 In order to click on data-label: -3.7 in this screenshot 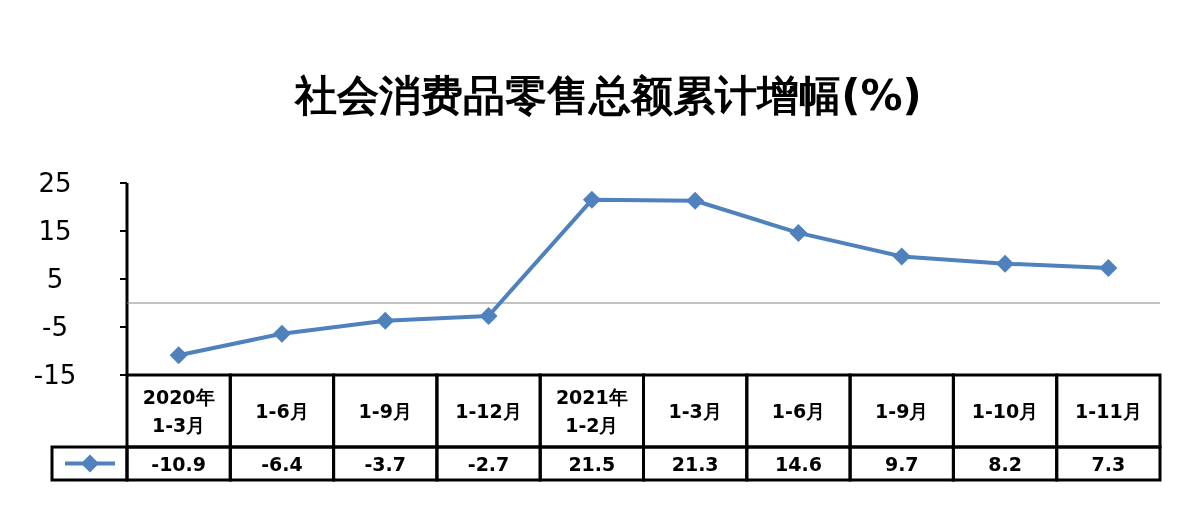, I will do `click(385, 463)`.